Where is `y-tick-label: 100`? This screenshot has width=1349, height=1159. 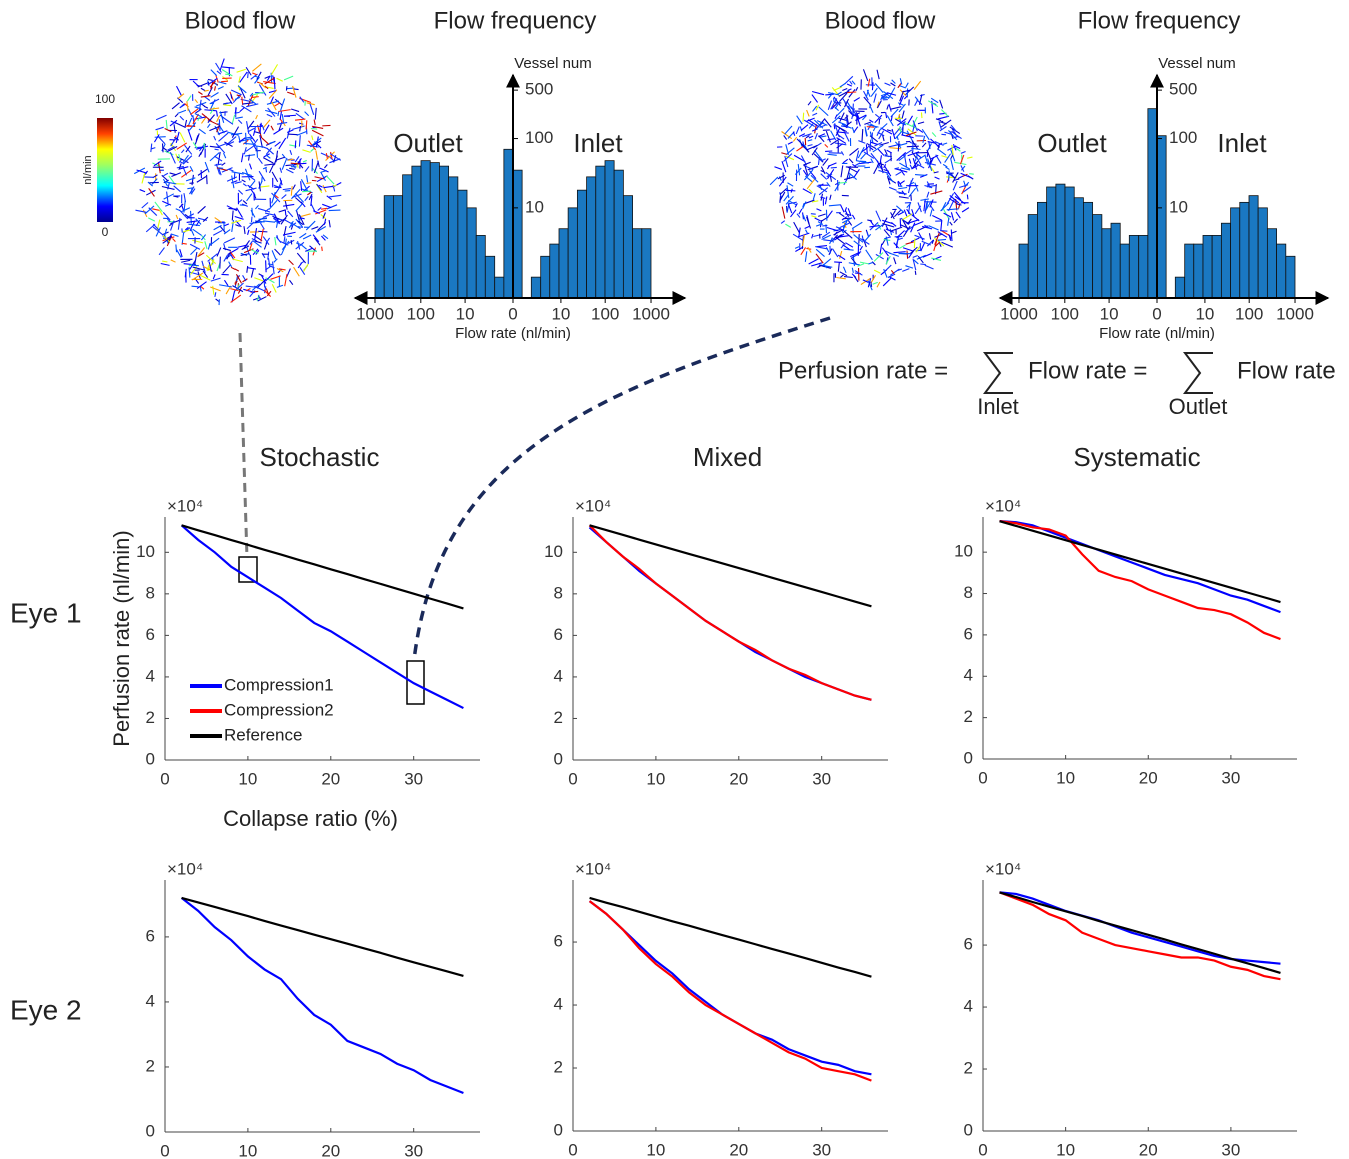 y-tick-label: 100 is located at coordinates (1183, 137).